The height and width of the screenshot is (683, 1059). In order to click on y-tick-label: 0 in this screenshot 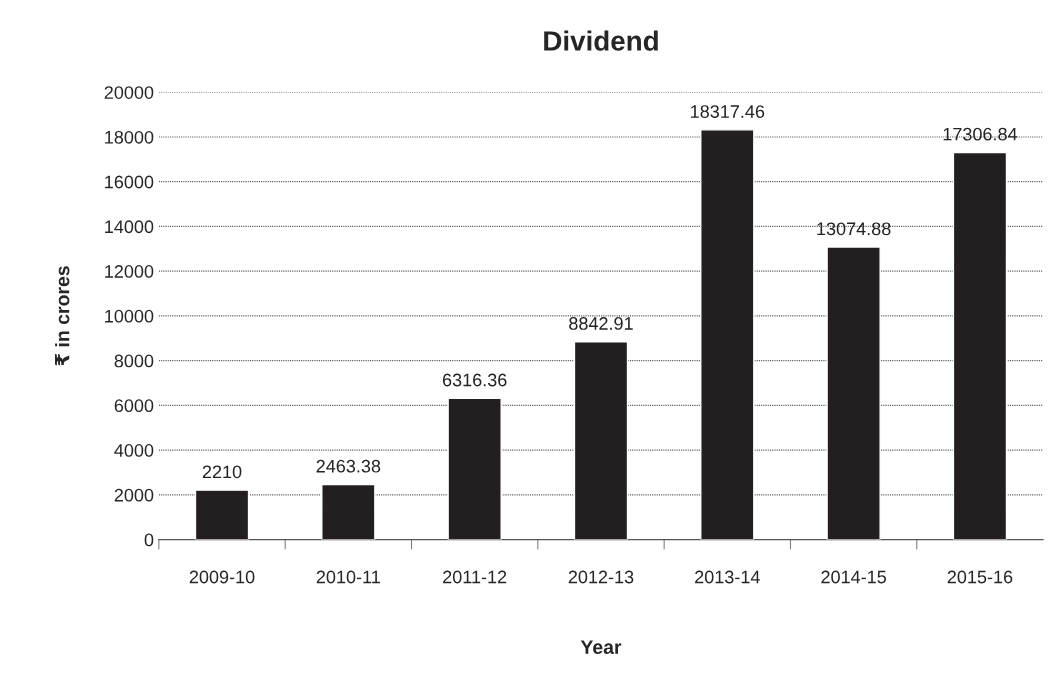, I will do `click(149, 540)`.